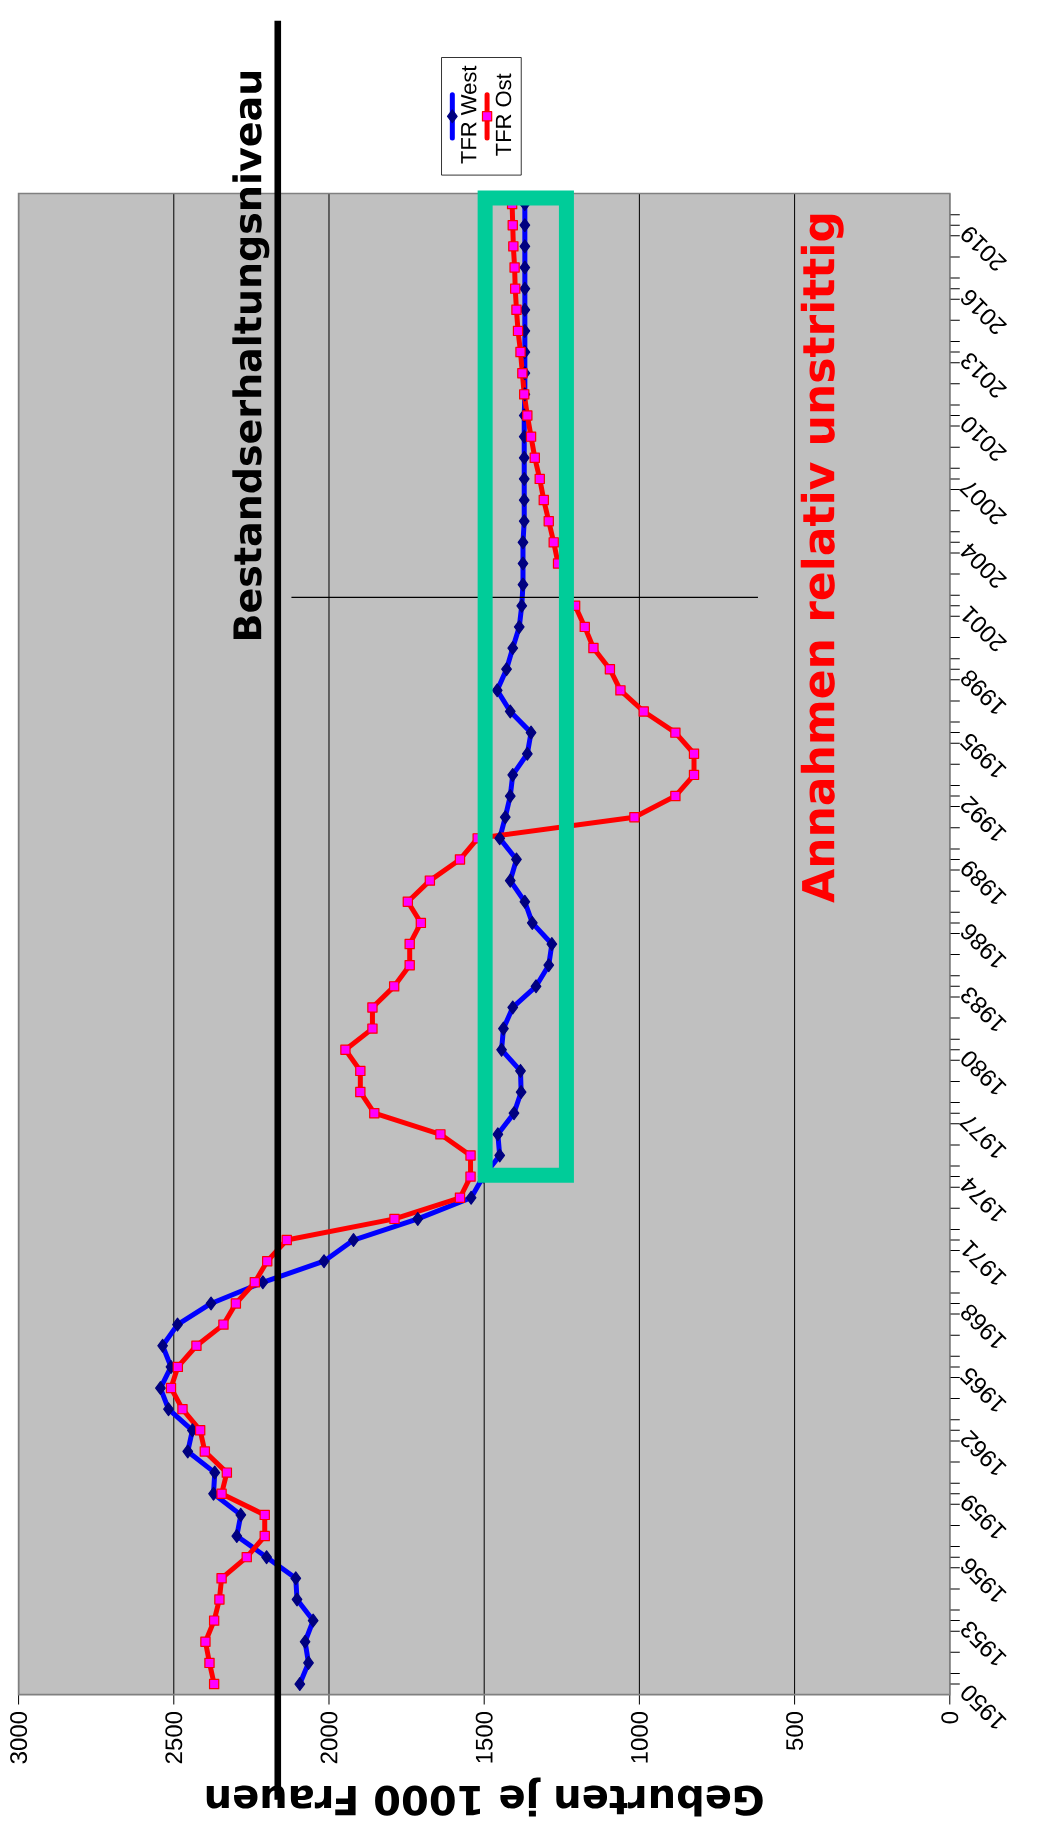 Image resolution: width=1040 pixels, height=1841 pixels. What do you see at coordinates (795, 1731) in the screenshot?
I see `x-tick-label: 500` at bounding box center [795, 1731].